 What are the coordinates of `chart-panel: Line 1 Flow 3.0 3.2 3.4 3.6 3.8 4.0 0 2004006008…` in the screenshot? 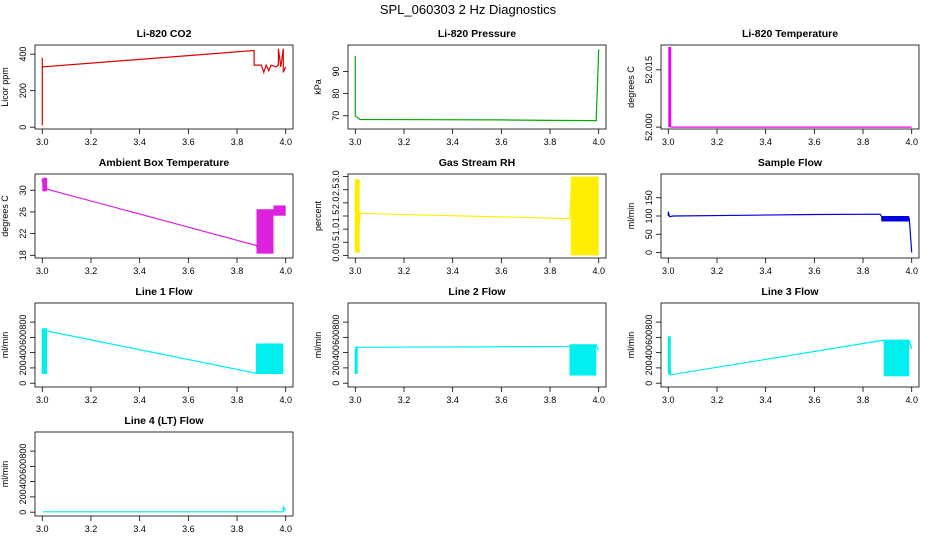 It's located at (147, 345).